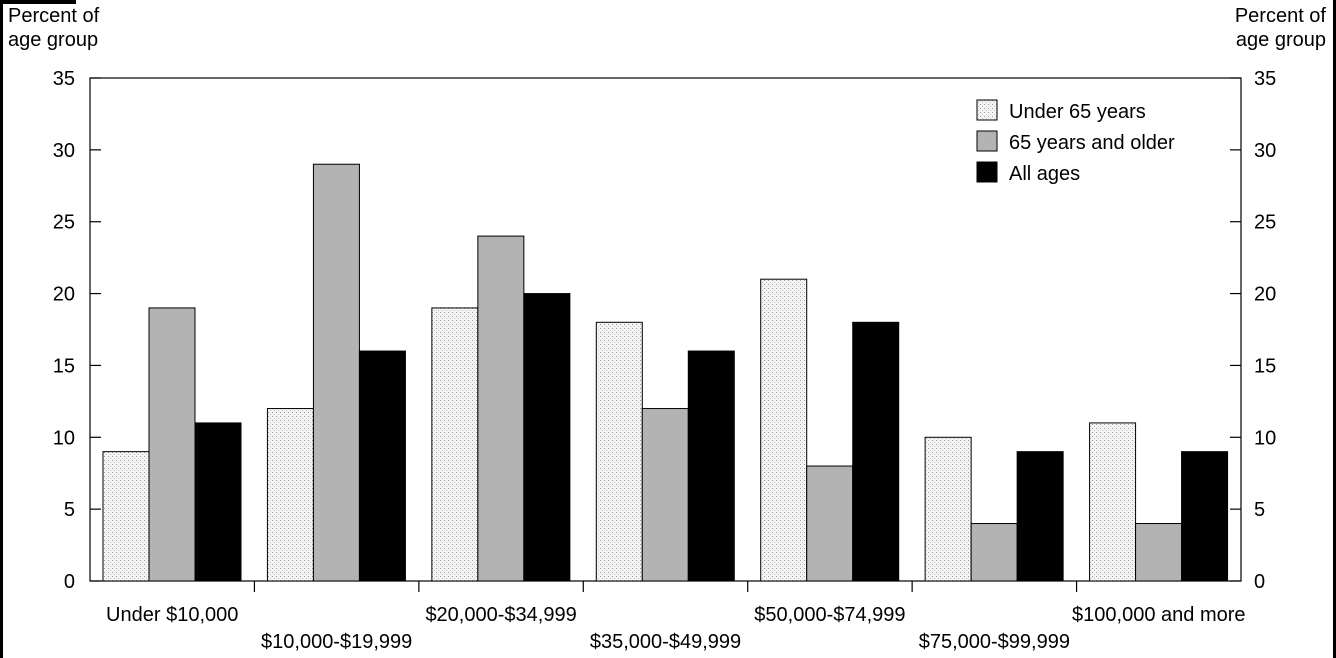 This screenshot has height=658, width=1336. What do you see at coordinates (665, 642) in the screenshot?
I see `x-tick-label: $35,000-$49,999` at bounding box center [665, 642].